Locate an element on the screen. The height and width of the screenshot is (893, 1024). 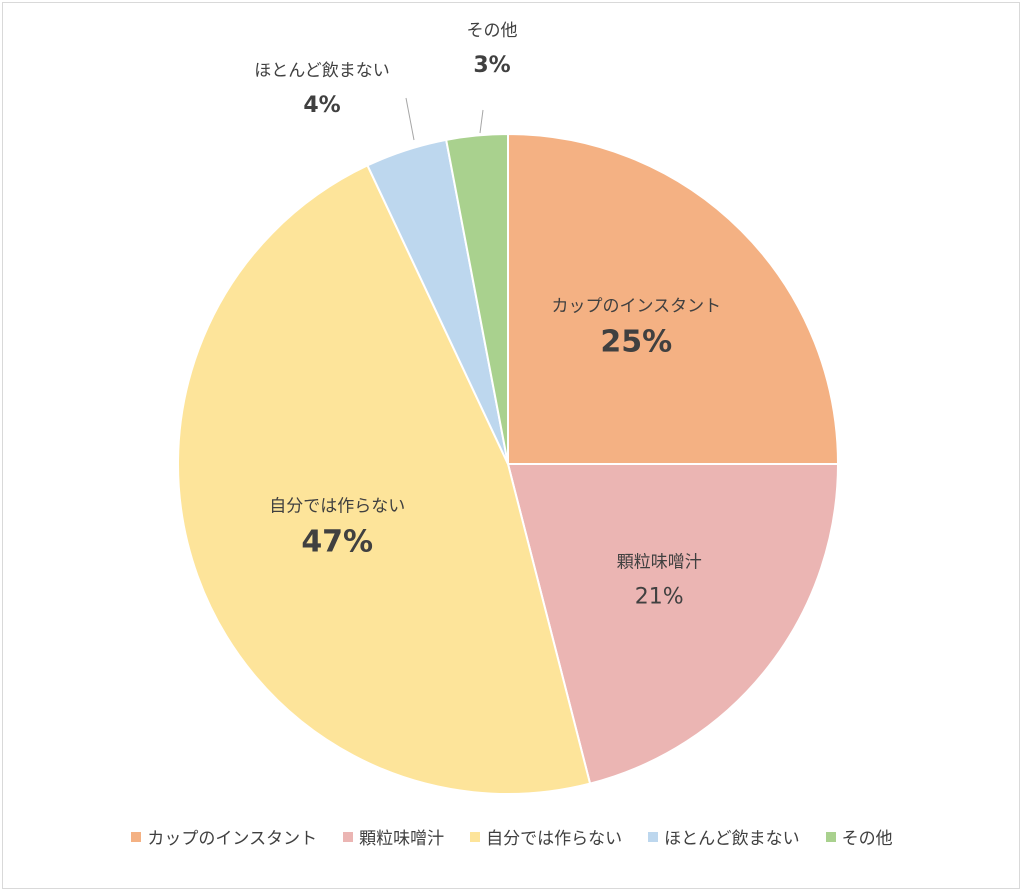
slice-percent-label: 4% is located at coordinates (321, 105).